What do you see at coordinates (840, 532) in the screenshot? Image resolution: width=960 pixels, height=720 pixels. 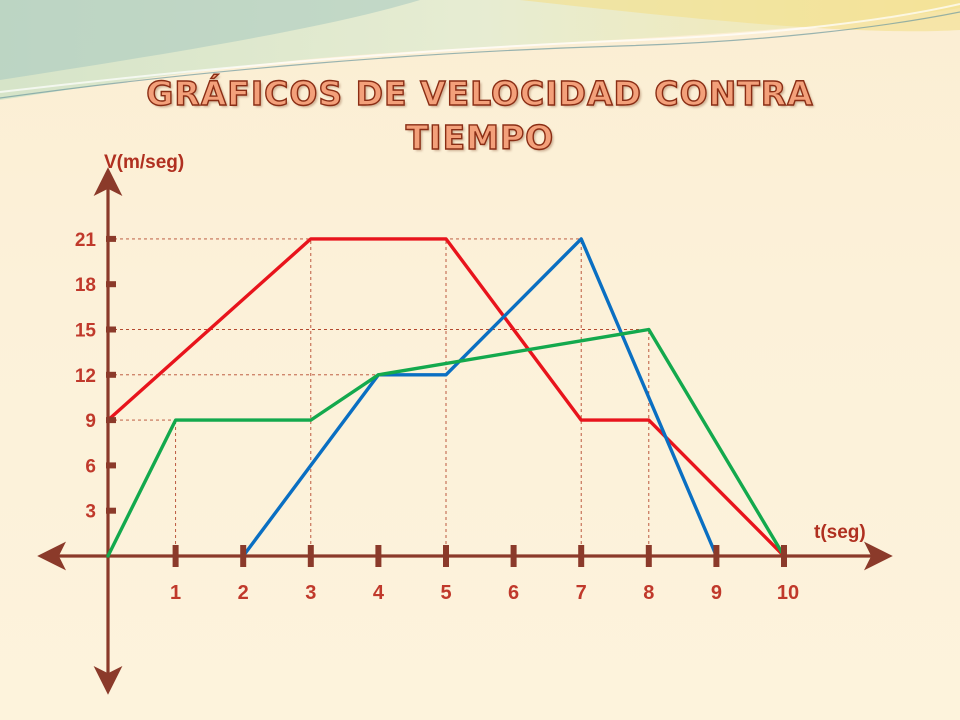 I see `x-axis-label: t(seg)` at bounding box center [840, 532].